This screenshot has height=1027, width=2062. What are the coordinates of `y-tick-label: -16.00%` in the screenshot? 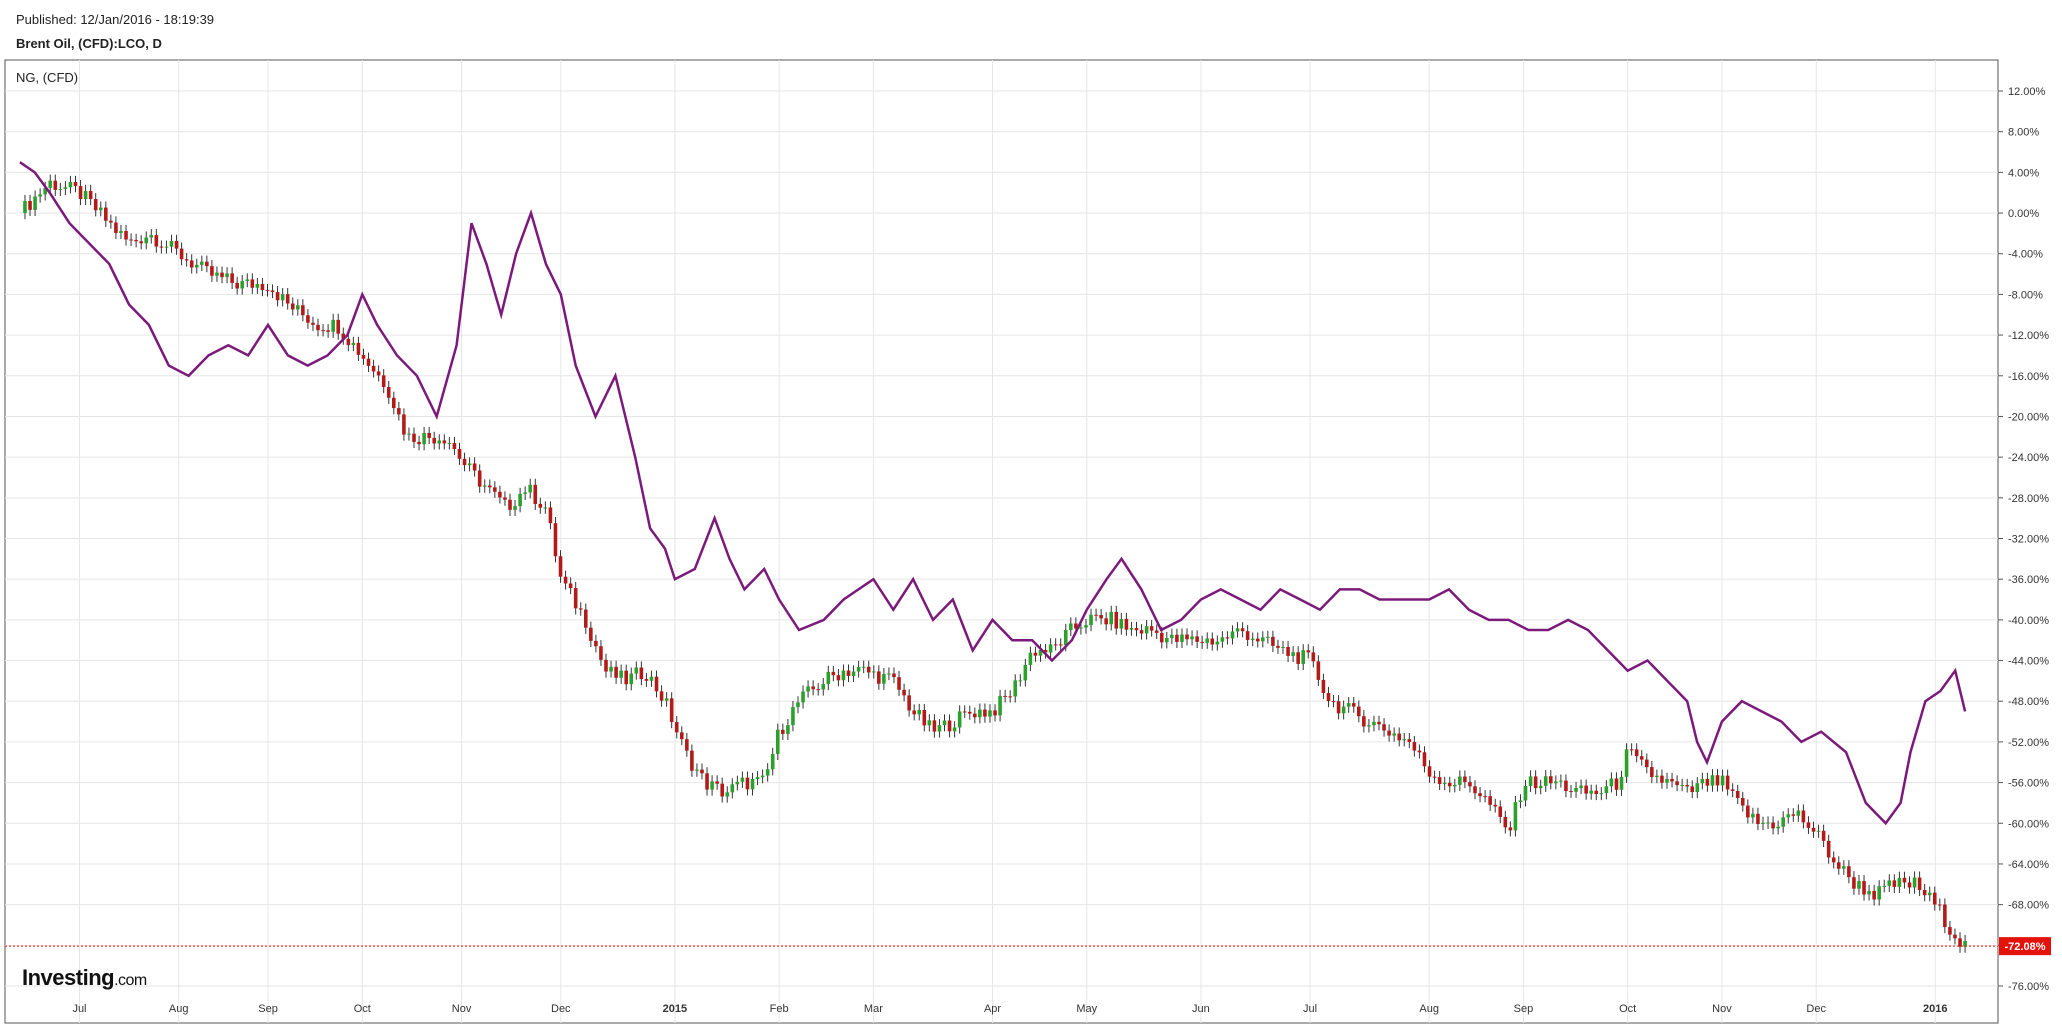 It's located at (2028, 377).